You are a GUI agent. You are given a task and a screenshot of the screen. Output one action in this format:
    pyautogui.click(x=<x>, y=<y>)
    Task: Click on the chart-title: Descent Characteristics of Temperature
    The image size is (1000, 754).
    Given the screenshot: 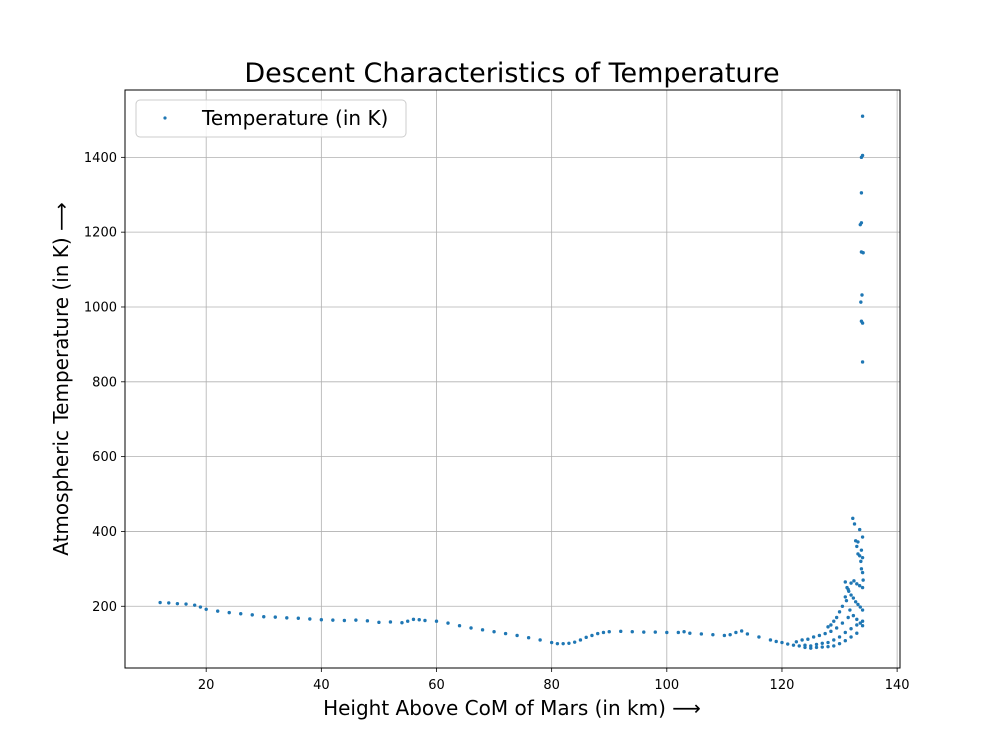 What is the action you would take?
    pyautogui.click(x=511, y=73)
    